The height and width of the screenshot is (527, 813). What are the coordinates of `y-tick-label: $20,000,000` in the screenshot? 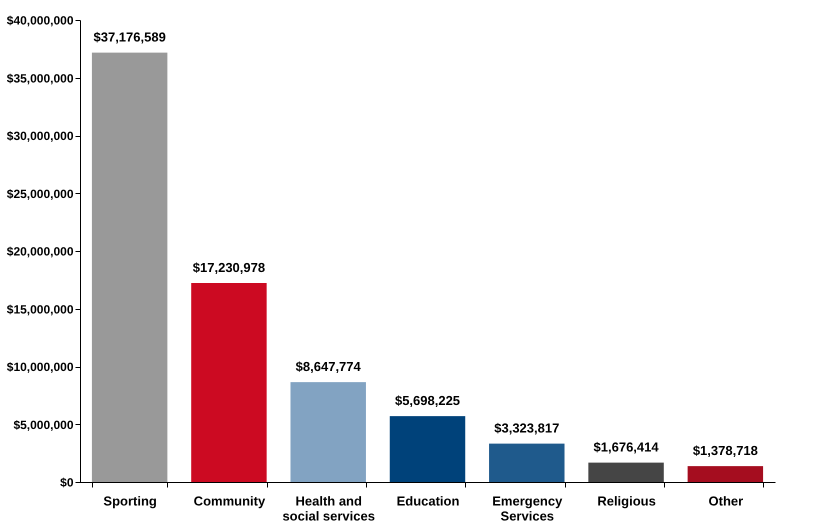 It's located at (40, 251).